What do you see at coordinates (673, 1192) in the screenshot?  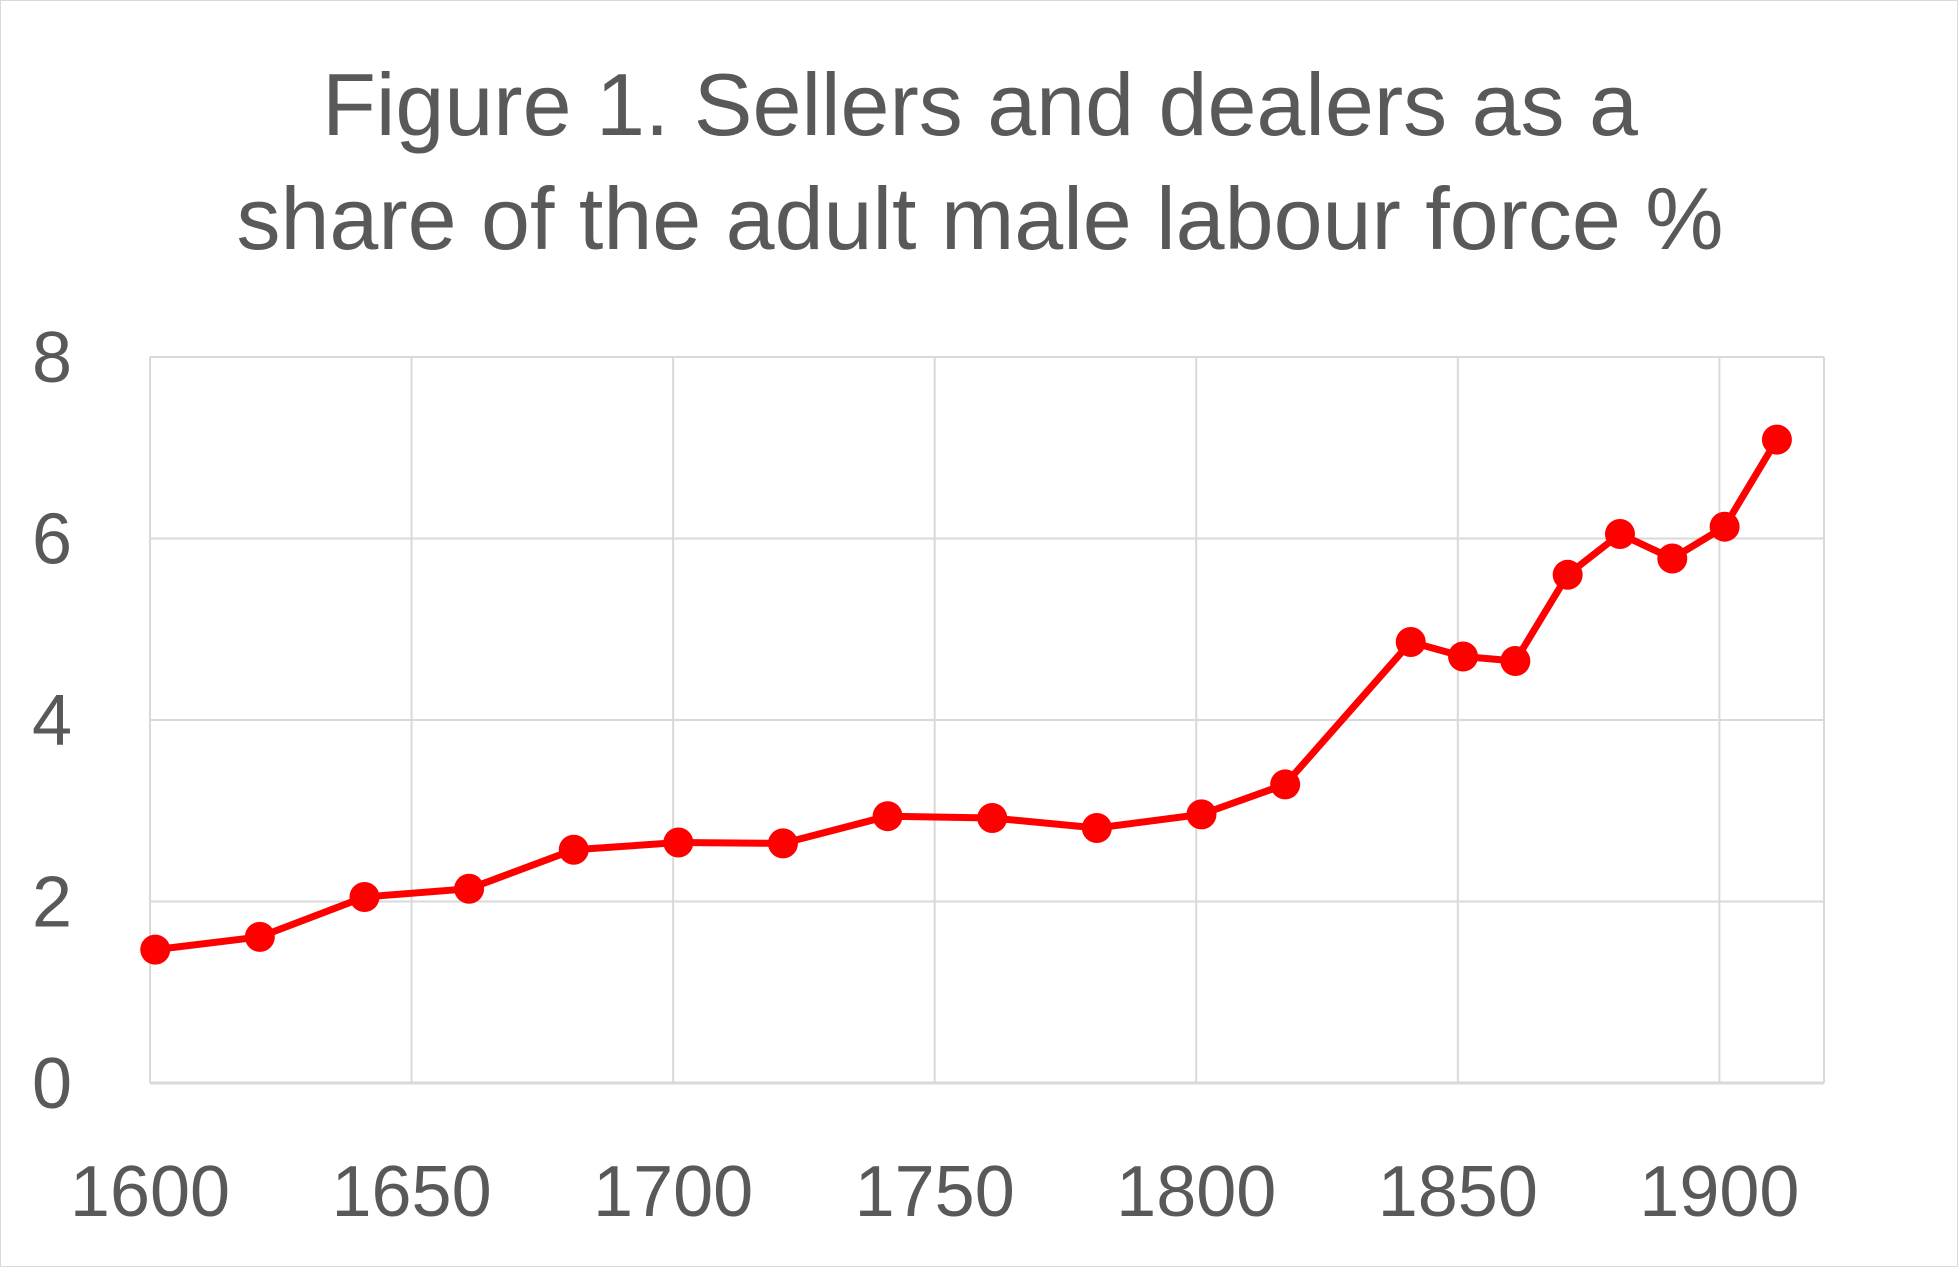 I see `x-tick-label-1700: 1700` at bounding box center [673, 1192].